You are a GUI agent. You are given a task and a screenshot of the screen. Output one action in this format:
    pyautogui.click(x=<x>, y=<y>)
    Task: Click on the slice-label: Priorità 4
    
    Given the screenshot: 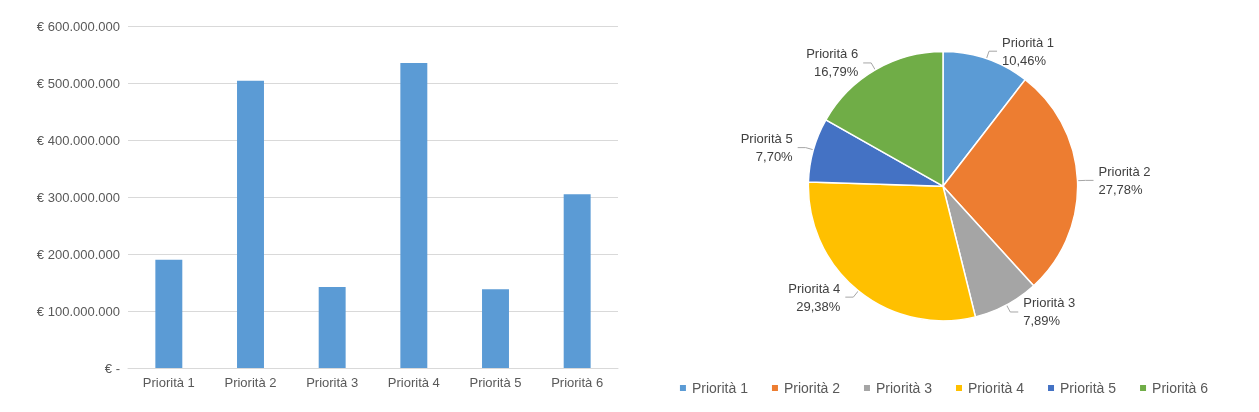 What is the action you would take?
    pyautogui.click(x=814, y=288)
    